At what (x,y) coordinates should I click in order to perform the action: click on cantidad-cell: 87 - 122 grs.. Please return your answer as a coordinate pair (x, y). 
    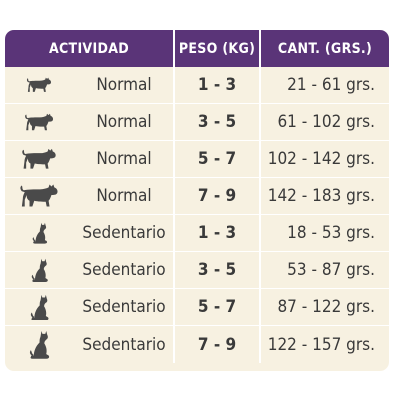
    Looking at the image, I should click on (324, 307).